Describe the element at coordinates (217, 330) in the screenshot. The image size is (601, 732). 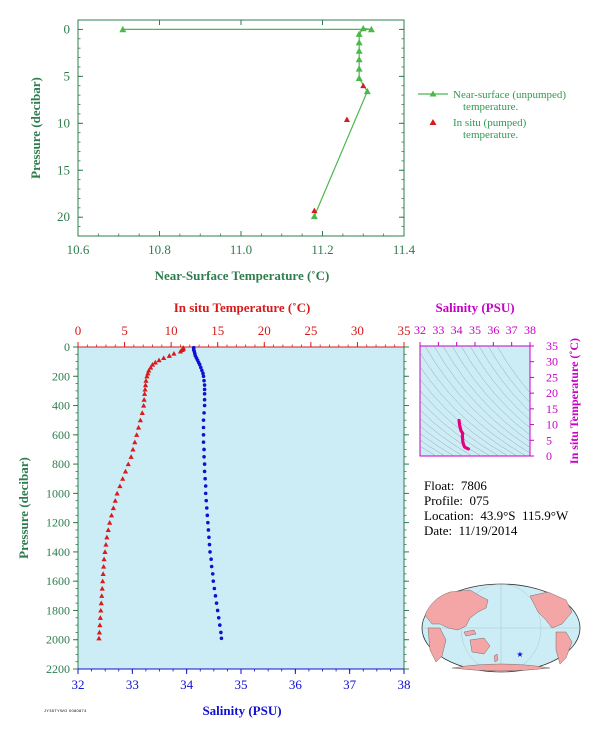
I see `profile-temperature-tick-label: 15` at that location.